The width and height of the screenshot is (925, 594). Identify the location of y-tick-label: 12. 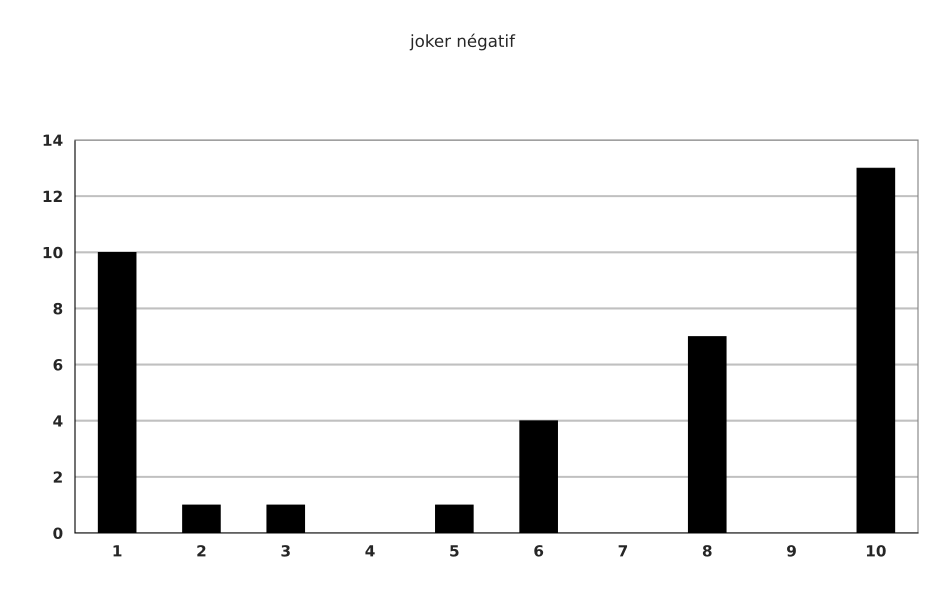
(53, 196).